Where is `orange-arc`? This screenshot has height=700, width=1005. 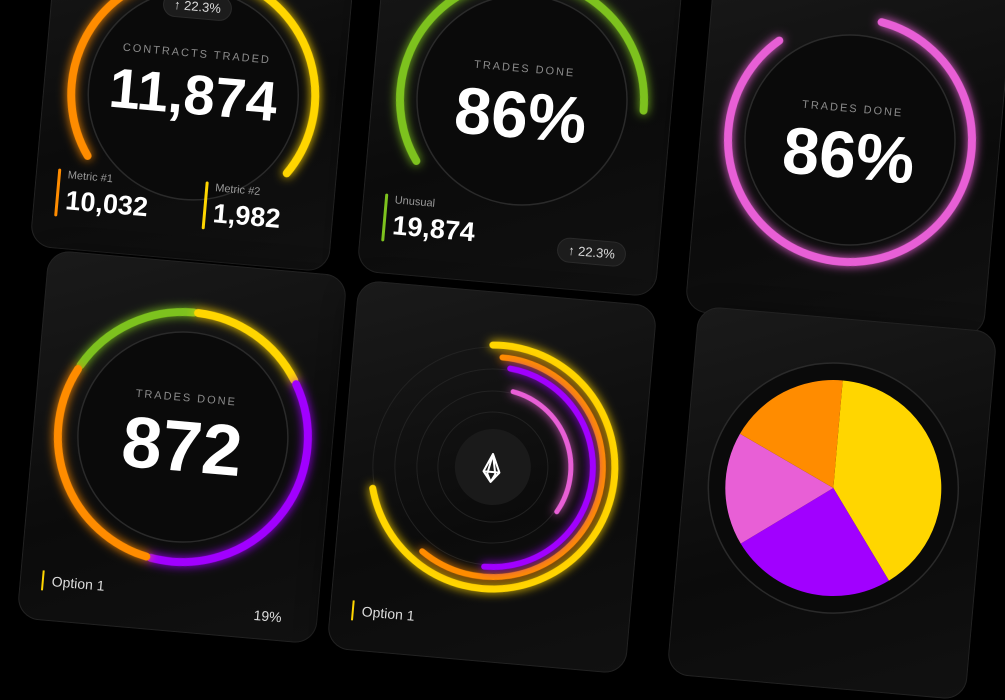
orange-arc is located at coordinates (116, 80).